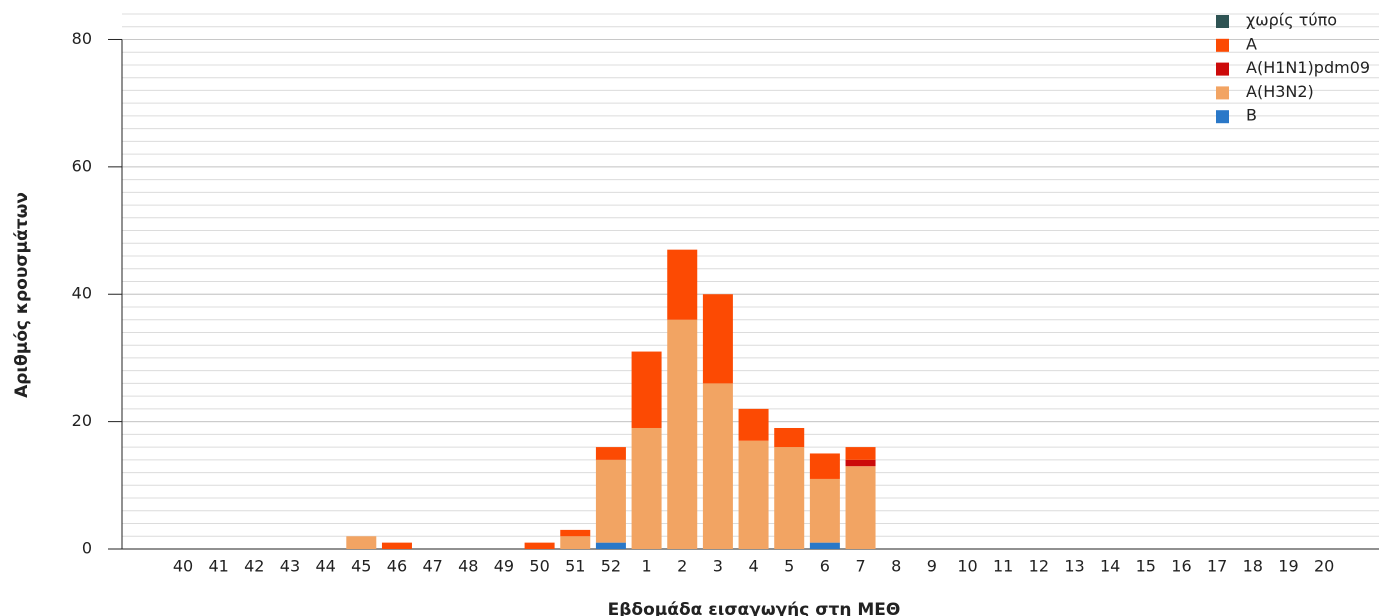 This screenshot has width=1379, height=616. I want to click on x-tick-label: 43, so click(290, 566).